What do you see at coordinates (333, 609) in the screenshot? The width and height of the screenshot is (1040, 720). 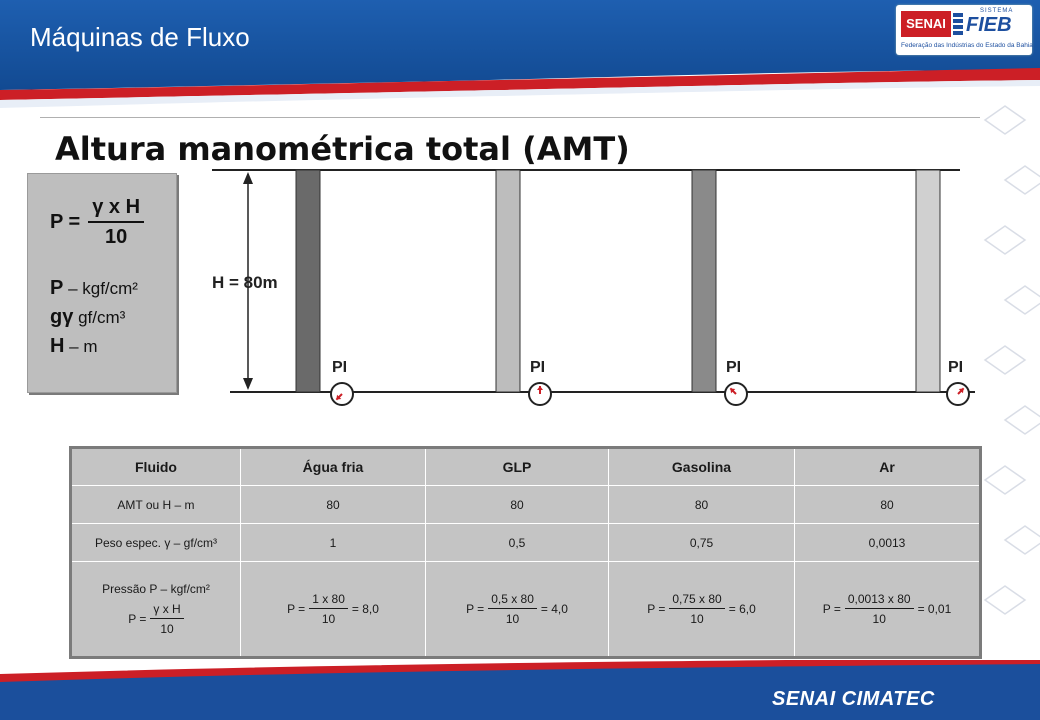 I see `cell-pressao: P = 1 x 80 10 = 8,0` at bounding box center [333, 609].